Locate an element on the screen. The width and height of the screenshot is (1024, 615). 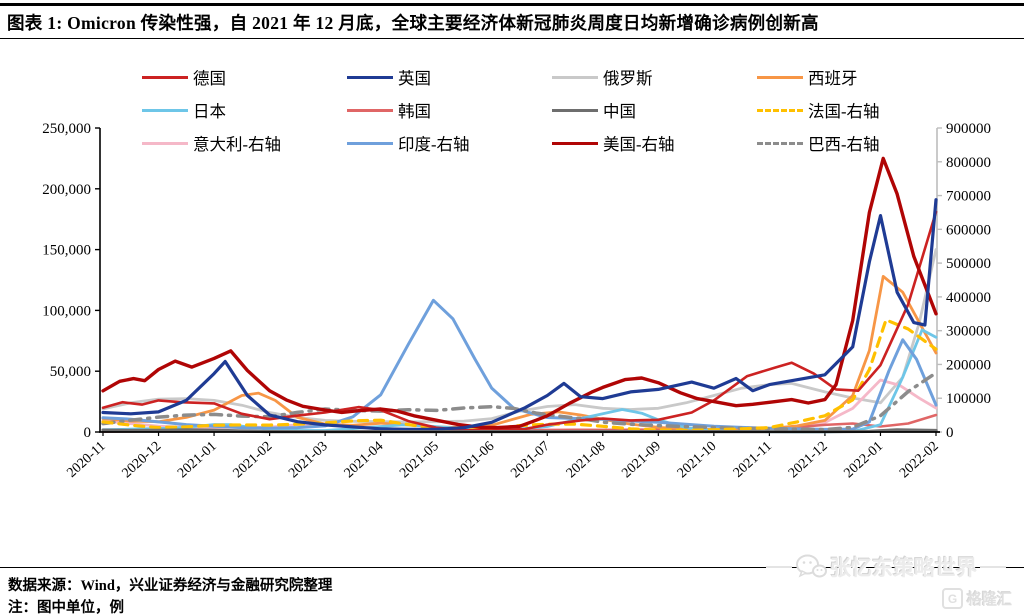
legend-swatch-korea is located at coordinates (370, 110).